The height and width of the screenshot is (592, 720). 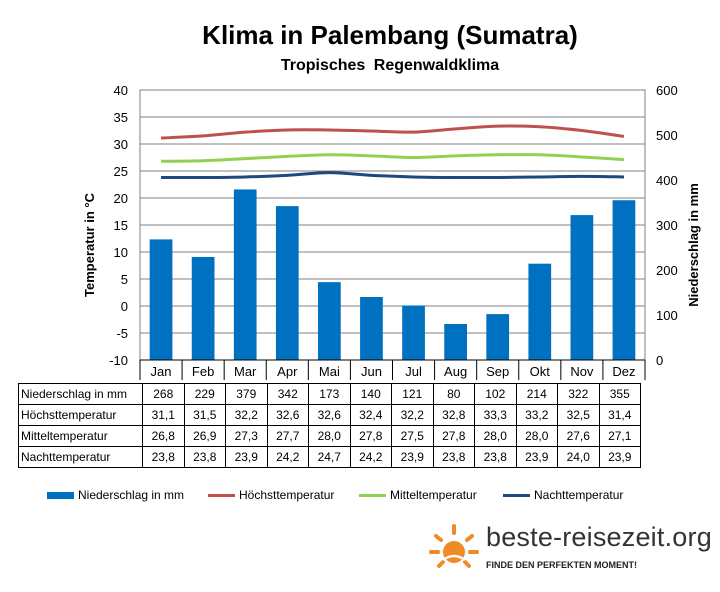 I want to click on table-cell: 214, so click(x=536, y=394).